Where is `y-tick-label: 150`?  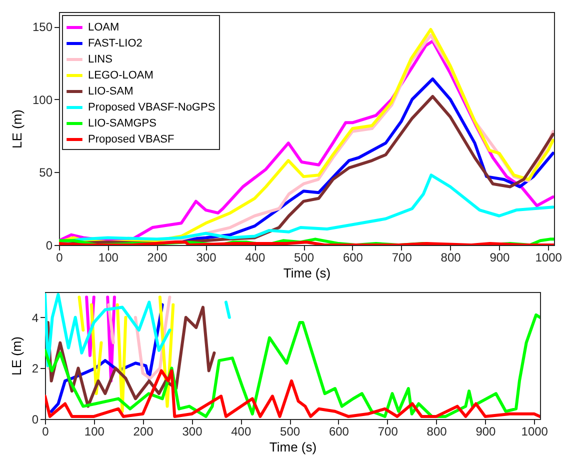
y-tick-label: 150 is located at coordinates (42, 27).